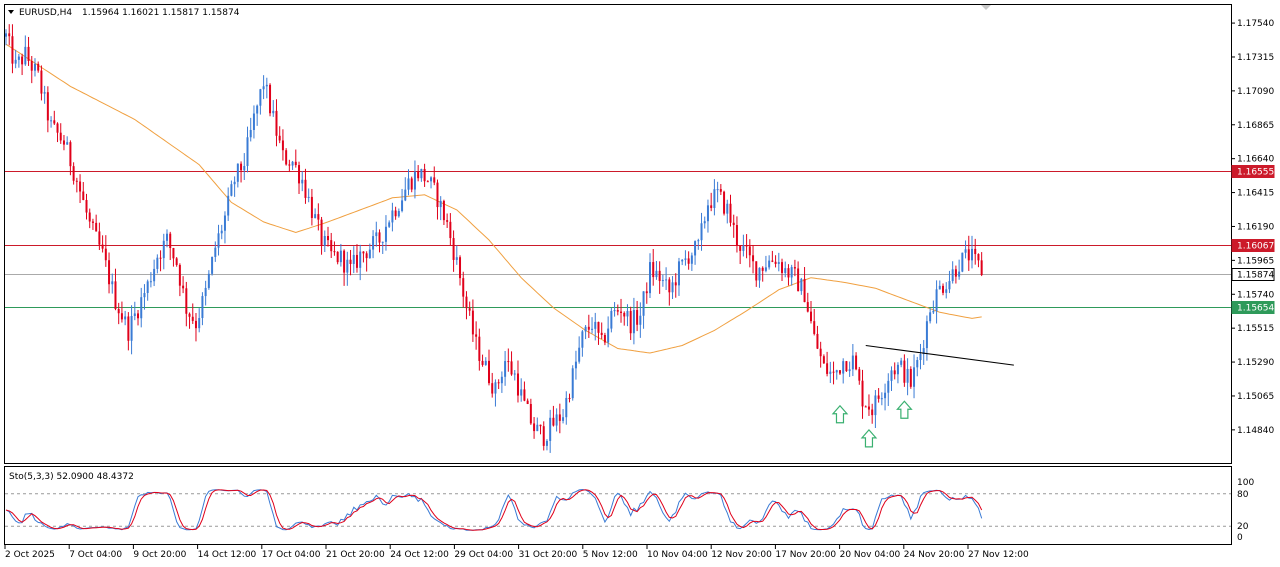 This screenshot has width=1280, height=567. What do you see at coordinates (1255, 431) in the screenshot?
I see `price-tick-label: 1.14840` at bounding box center [1255, 431].